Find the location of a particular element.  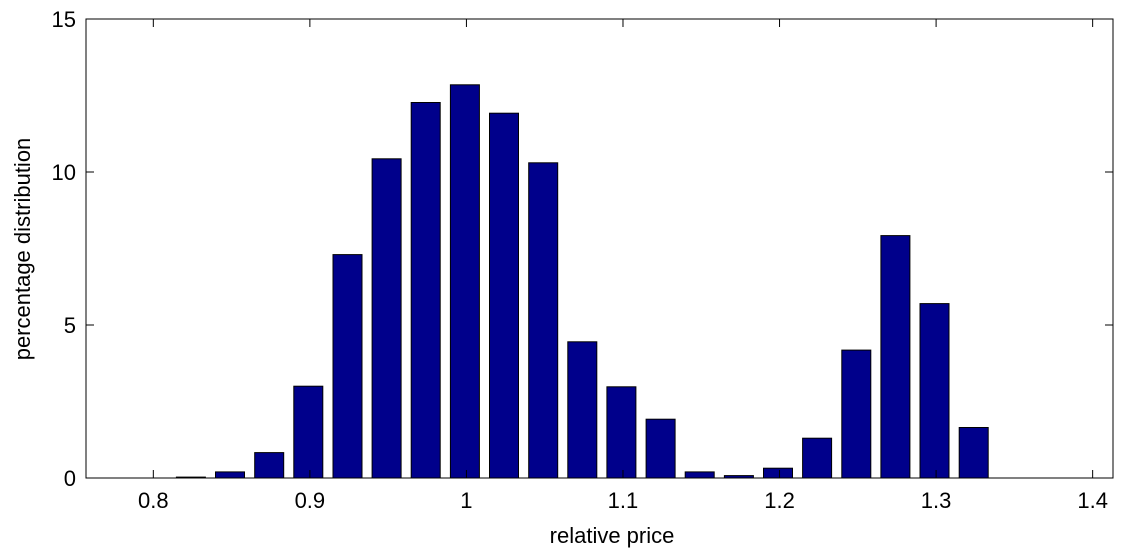

y-tick-label: 0 is located at coordinates (70, 478).